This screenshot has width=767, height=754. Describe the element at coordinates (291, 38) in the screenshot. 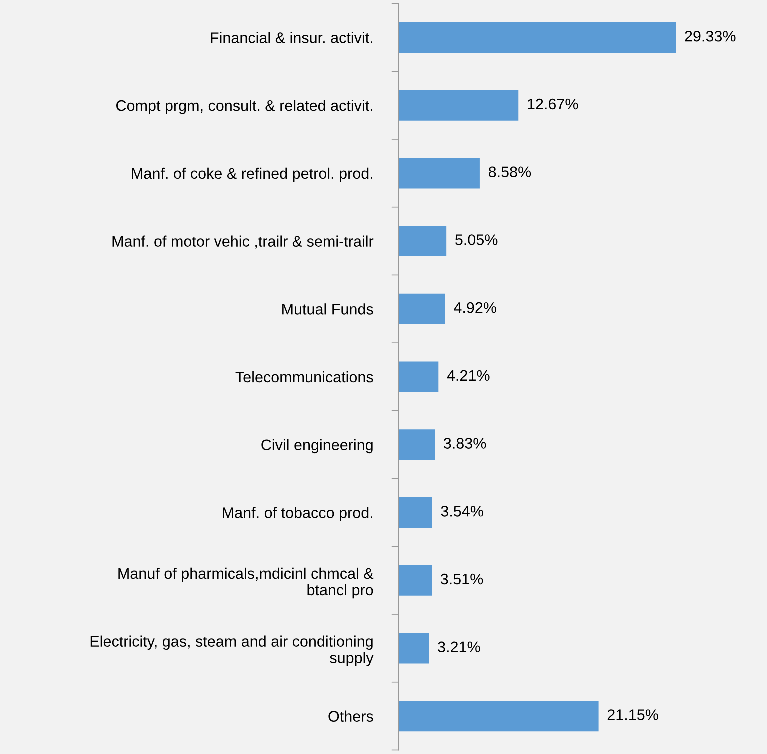

I see `y-tick-label: Financial & insur. activit.` at that location.